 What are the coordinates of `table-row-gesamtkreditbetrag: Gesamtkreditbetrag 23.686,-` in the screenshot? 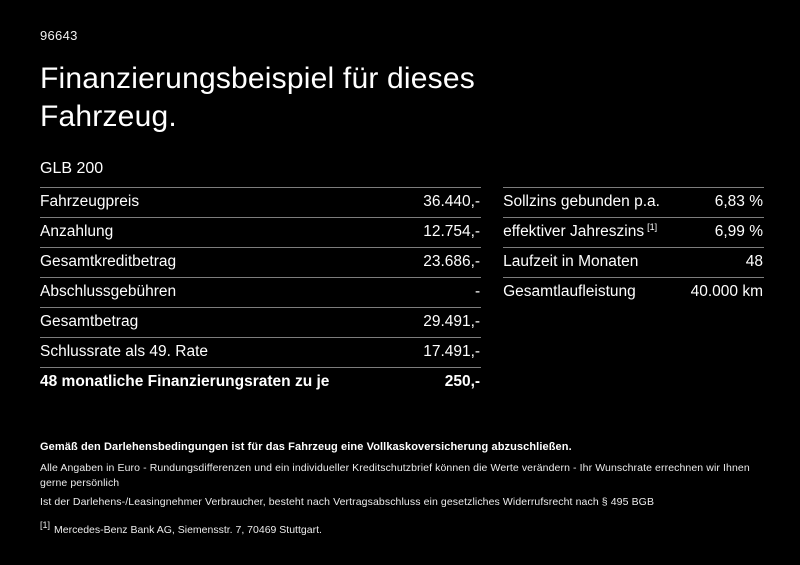 It's located at (261, 263).